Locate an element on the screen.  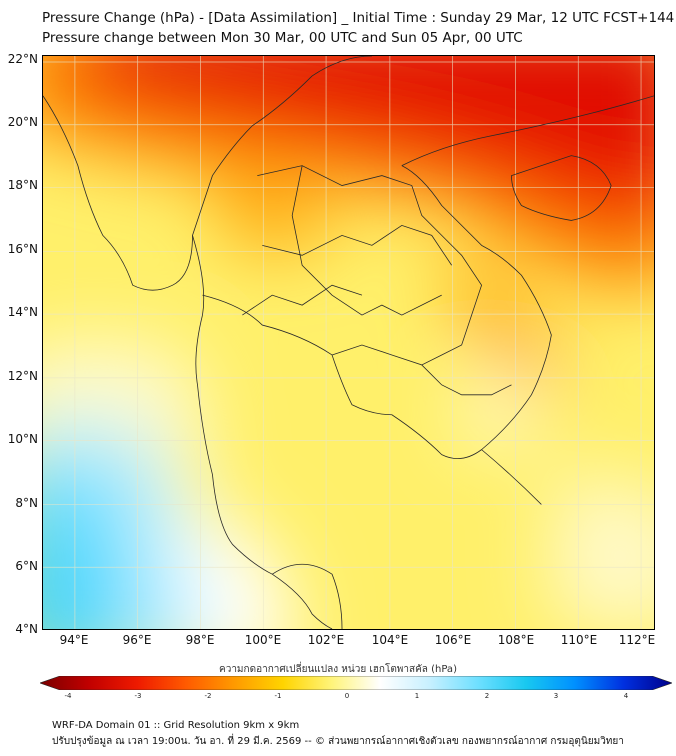
colorbar-tick-3: 3 is located at coordinates (556, 696).